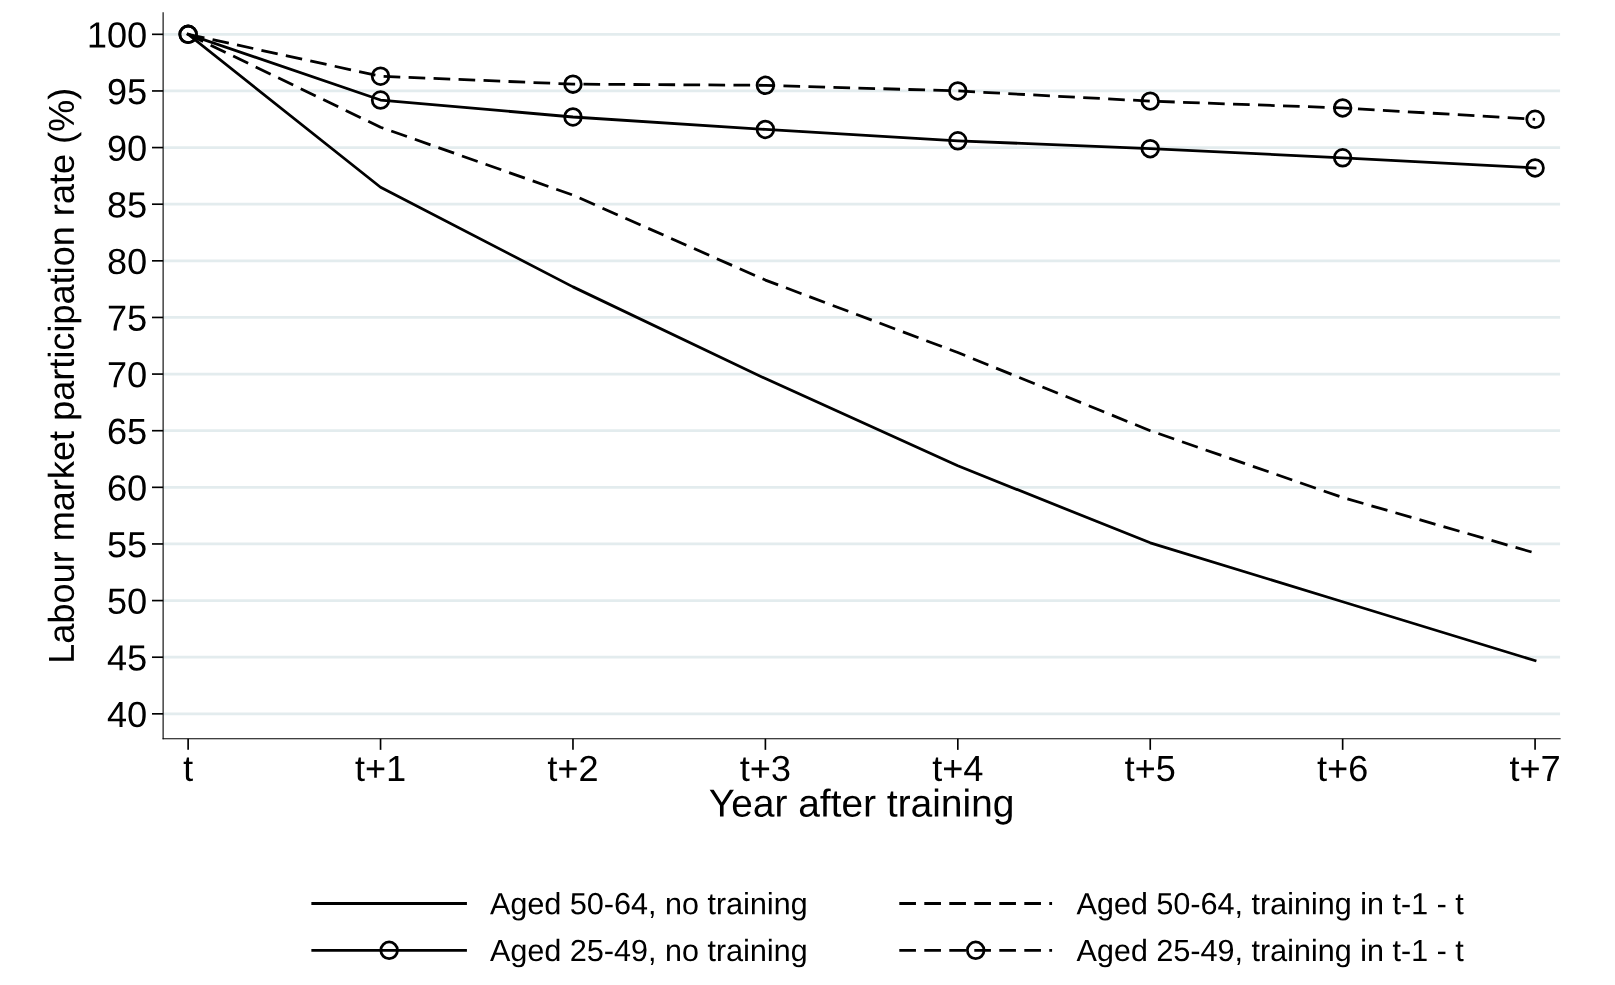  What do you see at coordinates (648, 953) in the screenshot?
I see `legend-label: Aged 25-49, no training` at bounding box center [648, 953].